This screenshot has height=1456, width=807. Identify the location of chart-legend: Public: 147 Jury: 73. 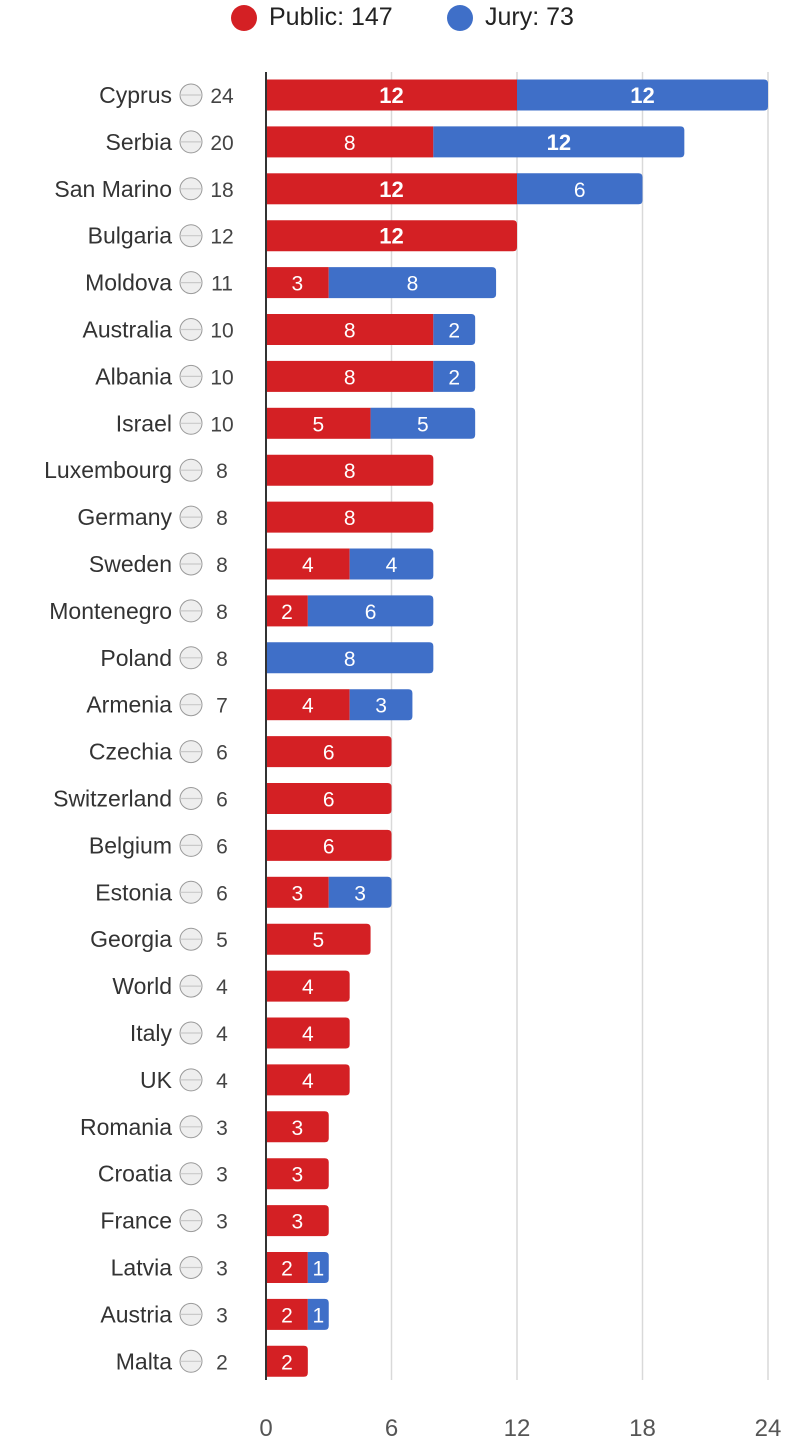
(403, 19).